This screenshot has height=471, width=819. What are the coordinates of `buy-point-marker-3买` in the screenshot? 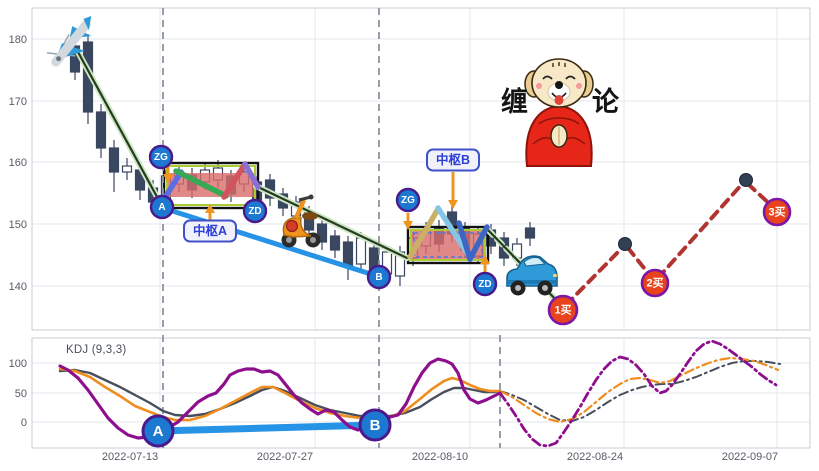 It's located at (777, 212).